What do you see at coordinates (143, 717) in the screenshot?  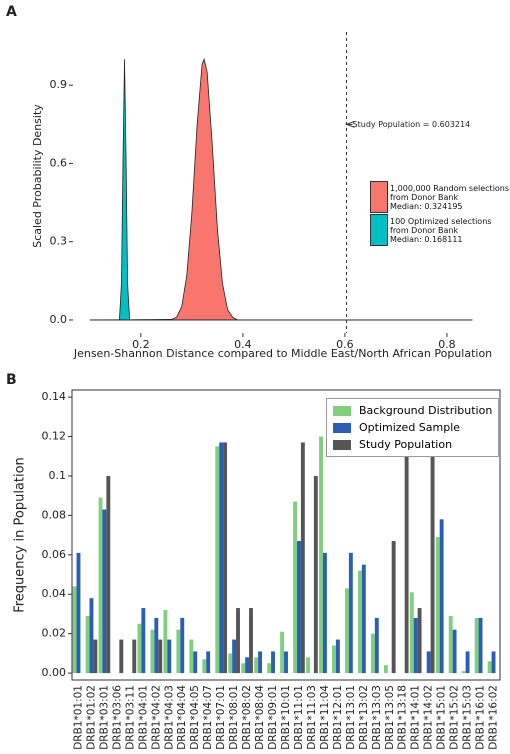 I see `x-tick-label: DRB1*04:01` at bounding box center [143, 717].